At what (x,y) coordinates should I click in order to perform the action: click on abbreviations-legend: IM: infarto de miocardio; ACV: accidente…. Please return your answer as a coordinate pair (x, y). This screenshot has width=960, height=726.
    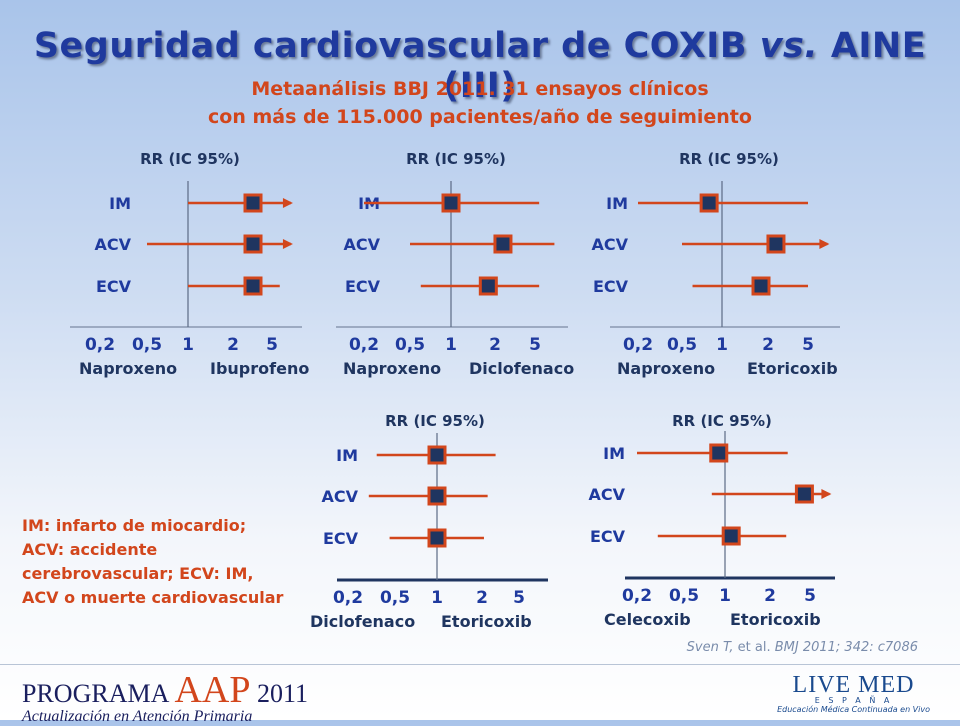
    Looking at the image, I should click on (153, 561).